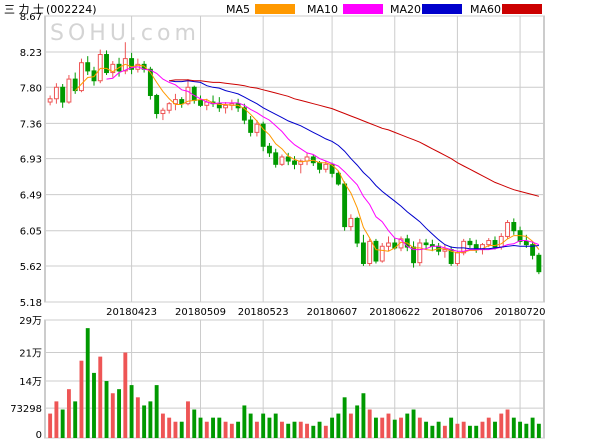 Image resolution: width=600 pixels, height=440 pixels. Describe the element at coordinates (31, 196) in the screenshot. I see `price-tick-label: 6.49` at that location.